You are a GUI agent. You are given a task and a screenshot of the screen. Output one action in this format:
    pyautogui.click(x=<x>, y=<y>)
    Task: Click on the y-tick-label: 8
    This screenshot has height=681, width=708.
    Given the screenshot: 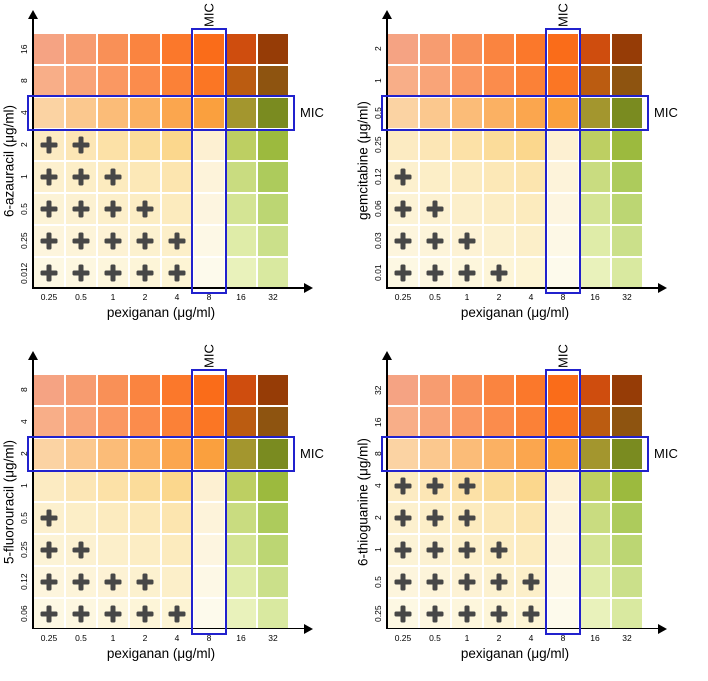 What is the action you would take?
    pyautogui.click(x=24, y=81)
    